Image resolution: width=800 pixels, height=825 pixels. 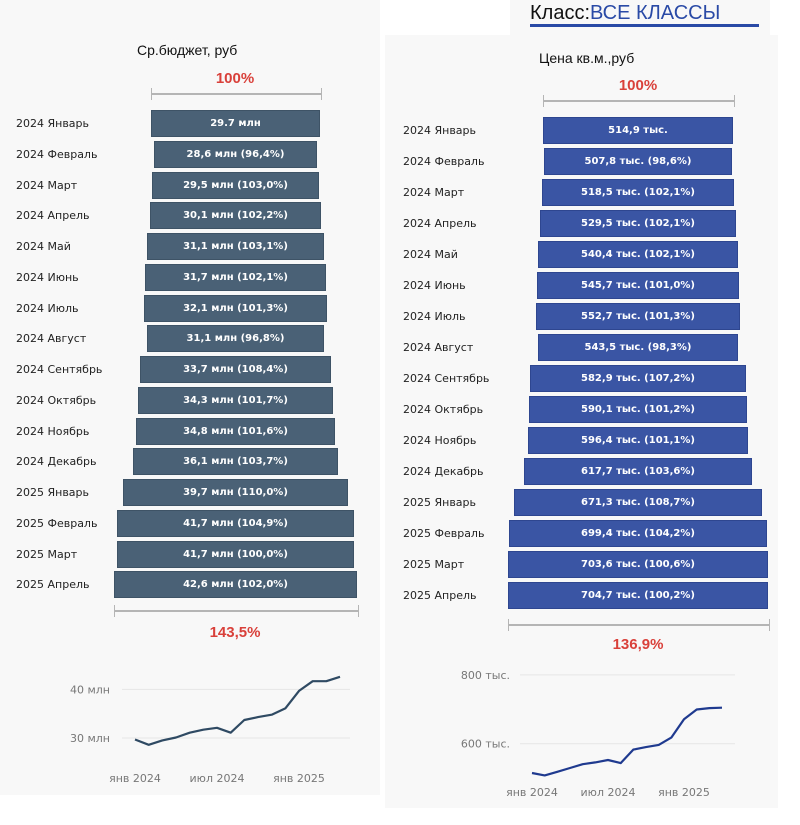 What do you see at coordinates (235, 216) in the screenshot?
I see `budget-bar: 30,1 млн (102,2%)` at bounding box center [235, 216].